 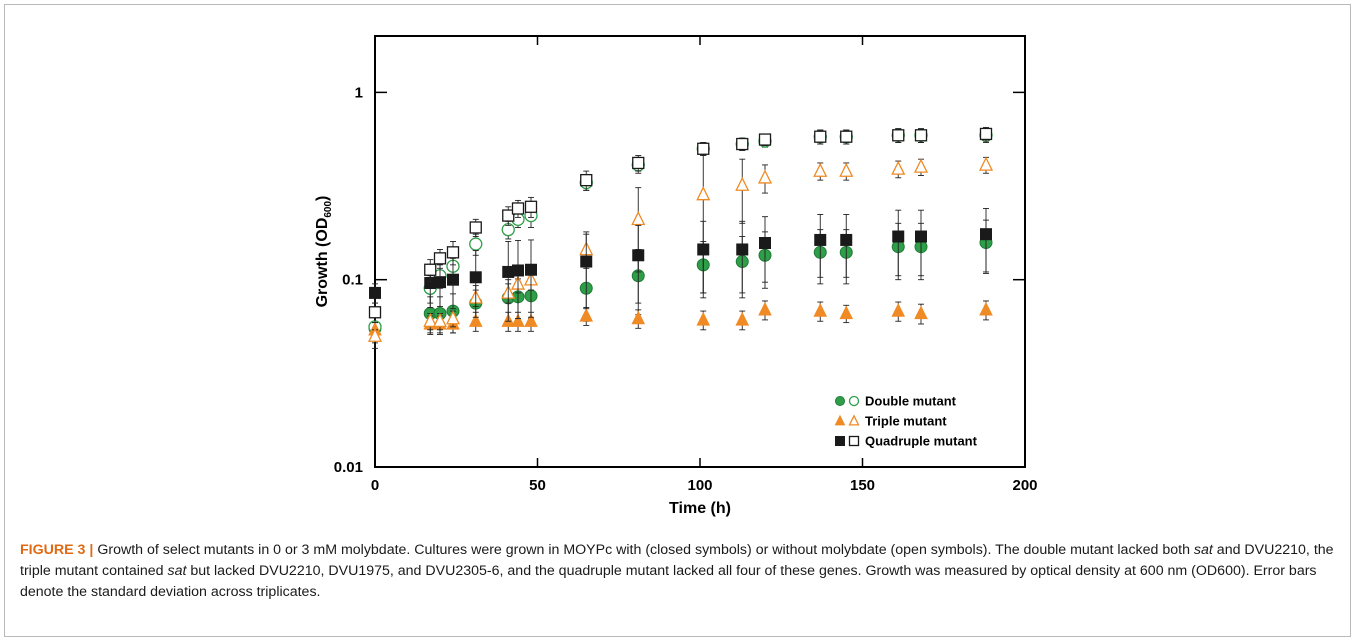 I want to click on y-tick-label: 1, so click(x=359, y=92).